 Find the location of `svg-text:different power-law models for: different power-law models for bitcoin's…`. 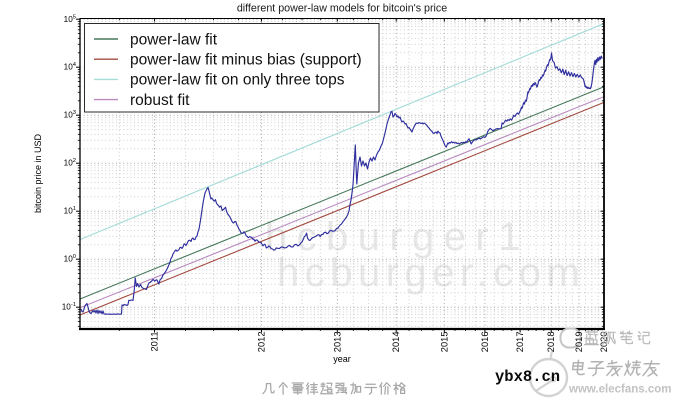

svg-text:different power-law models for: different power-law models for bitcoin's… is located at coordinates (342, 9).